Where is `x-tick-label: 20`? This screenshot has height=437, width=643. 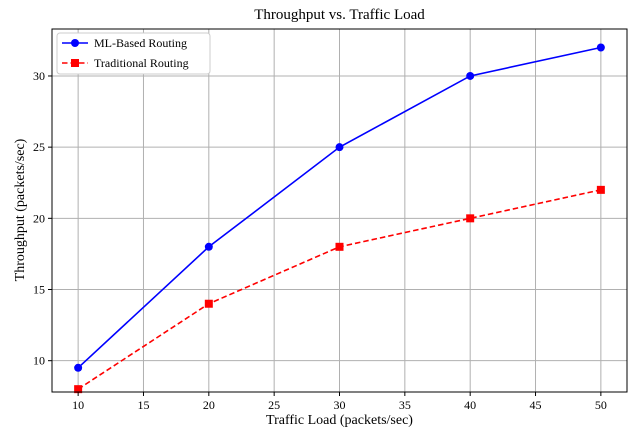
x-tick-label: 20 is located at coordinates (209, 405).